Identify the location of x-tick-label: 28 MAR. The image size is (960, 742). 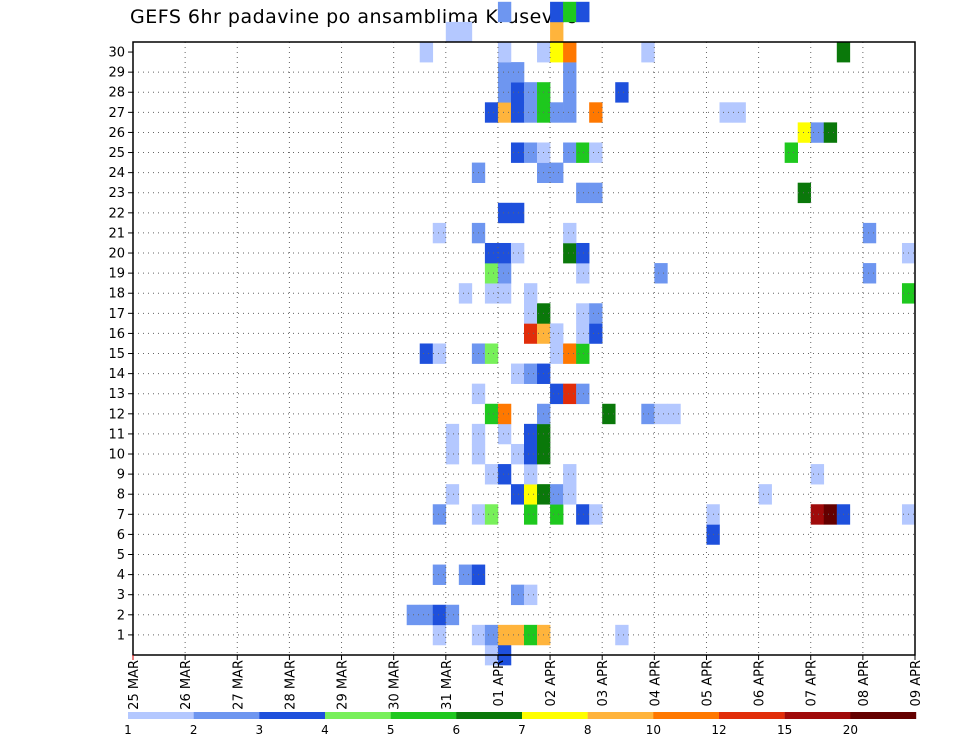
(290, 685).